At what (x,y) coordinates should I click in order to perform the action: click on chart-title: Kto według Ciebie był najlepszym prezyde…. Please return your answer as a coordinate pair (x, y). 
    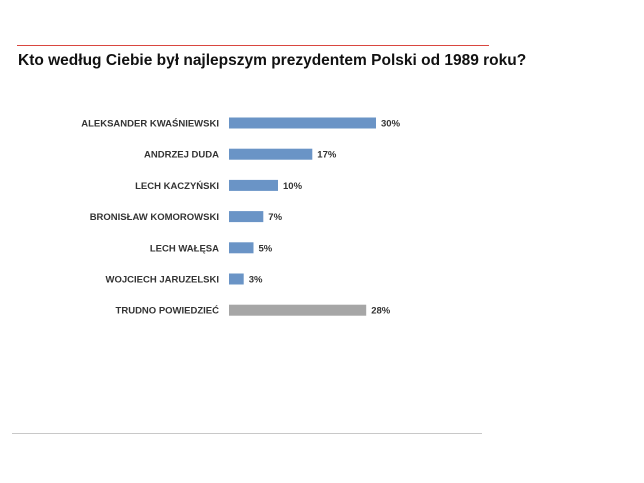
    Looking at the image, I should click on (272, 60).